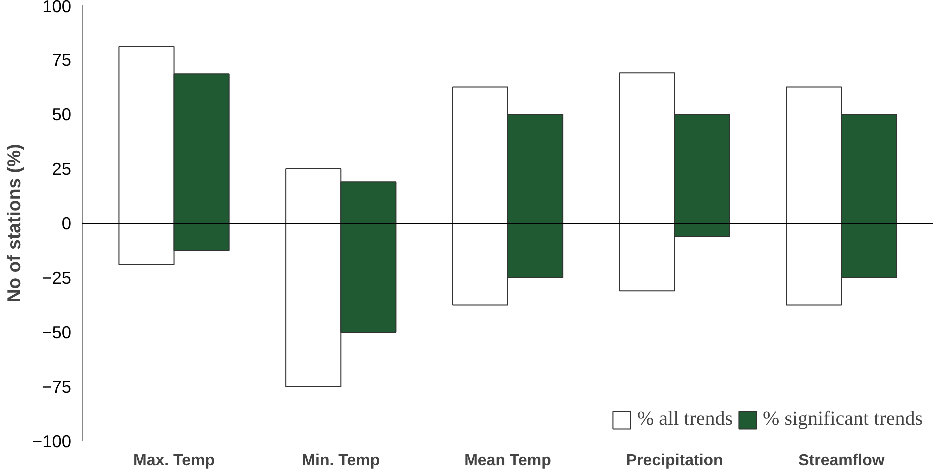  I want to click on y-axis-title: No of stations (%), so click(13, 223).